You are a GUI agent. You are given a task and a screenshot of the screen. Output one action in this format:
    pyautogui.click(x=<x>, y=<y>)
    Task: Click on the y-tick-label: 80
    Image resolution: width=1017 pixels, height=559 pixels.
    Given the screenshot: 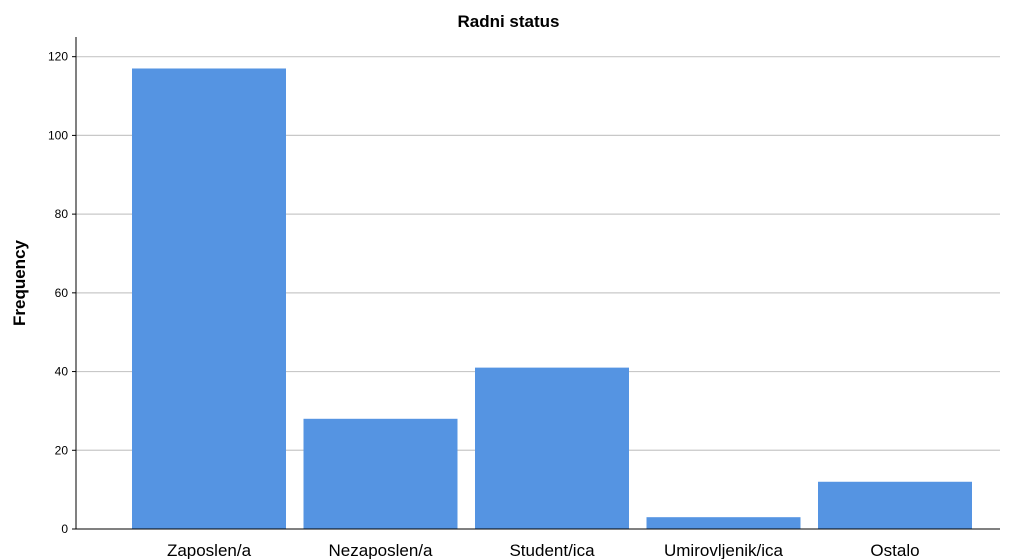 What is the action you would take?
    pyautogui.click(x=62, y=214)
    